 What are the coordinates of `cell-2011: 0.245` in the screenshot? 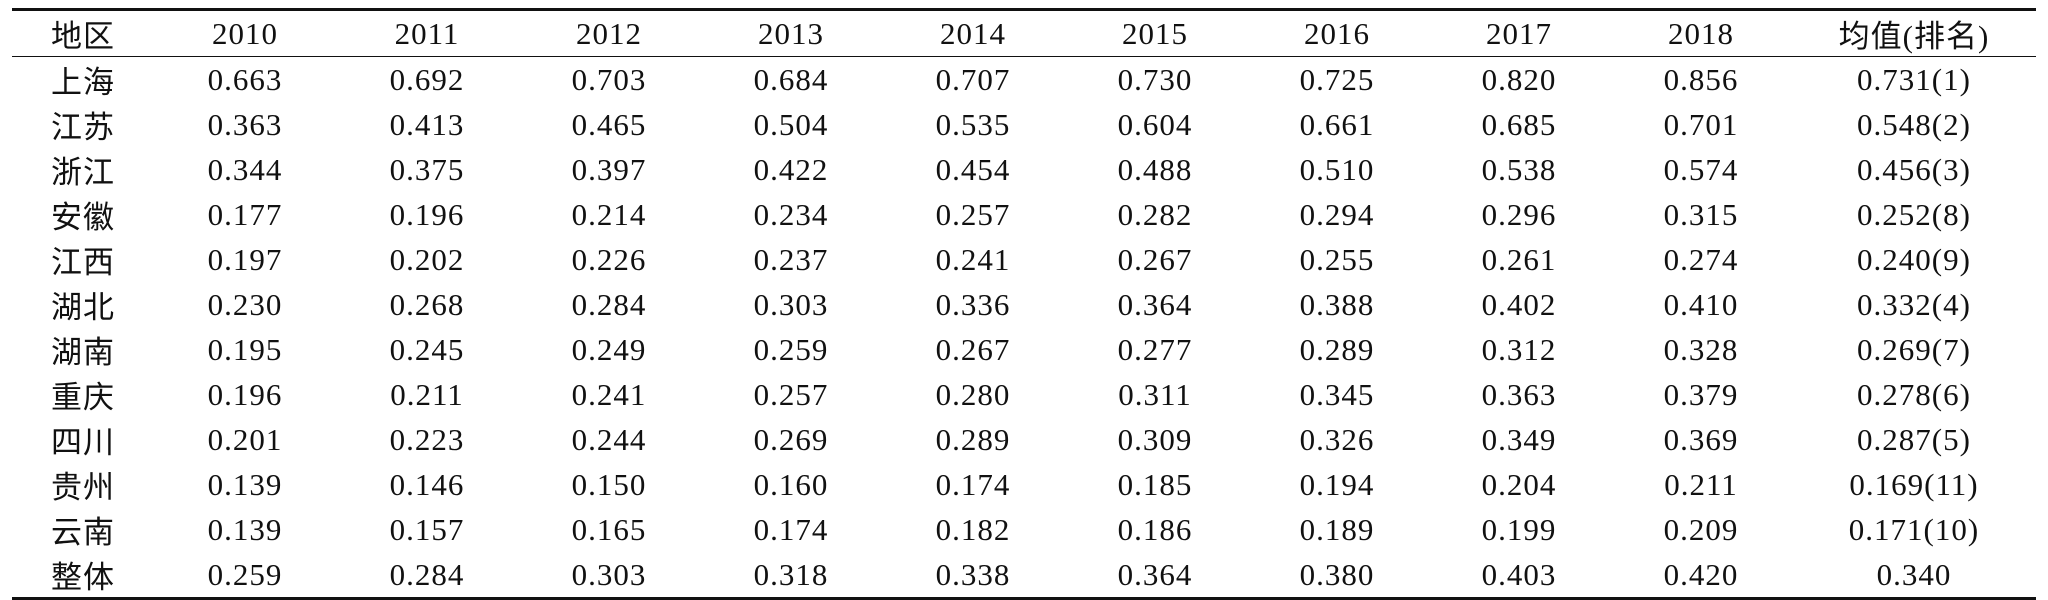 It's located at (427, 349).